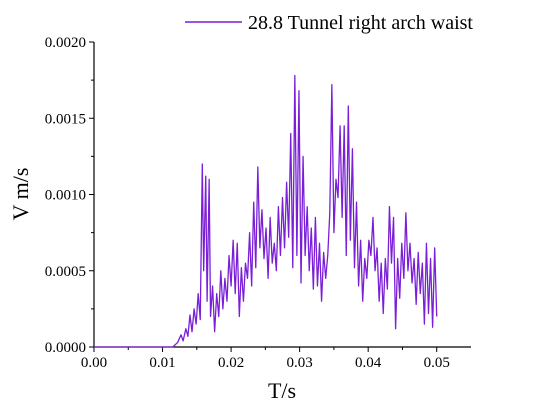 This screenshot has height=413, width=550. I want to click on legend-label: 28.8 Tunnel right arch waist, so click(360, 23).